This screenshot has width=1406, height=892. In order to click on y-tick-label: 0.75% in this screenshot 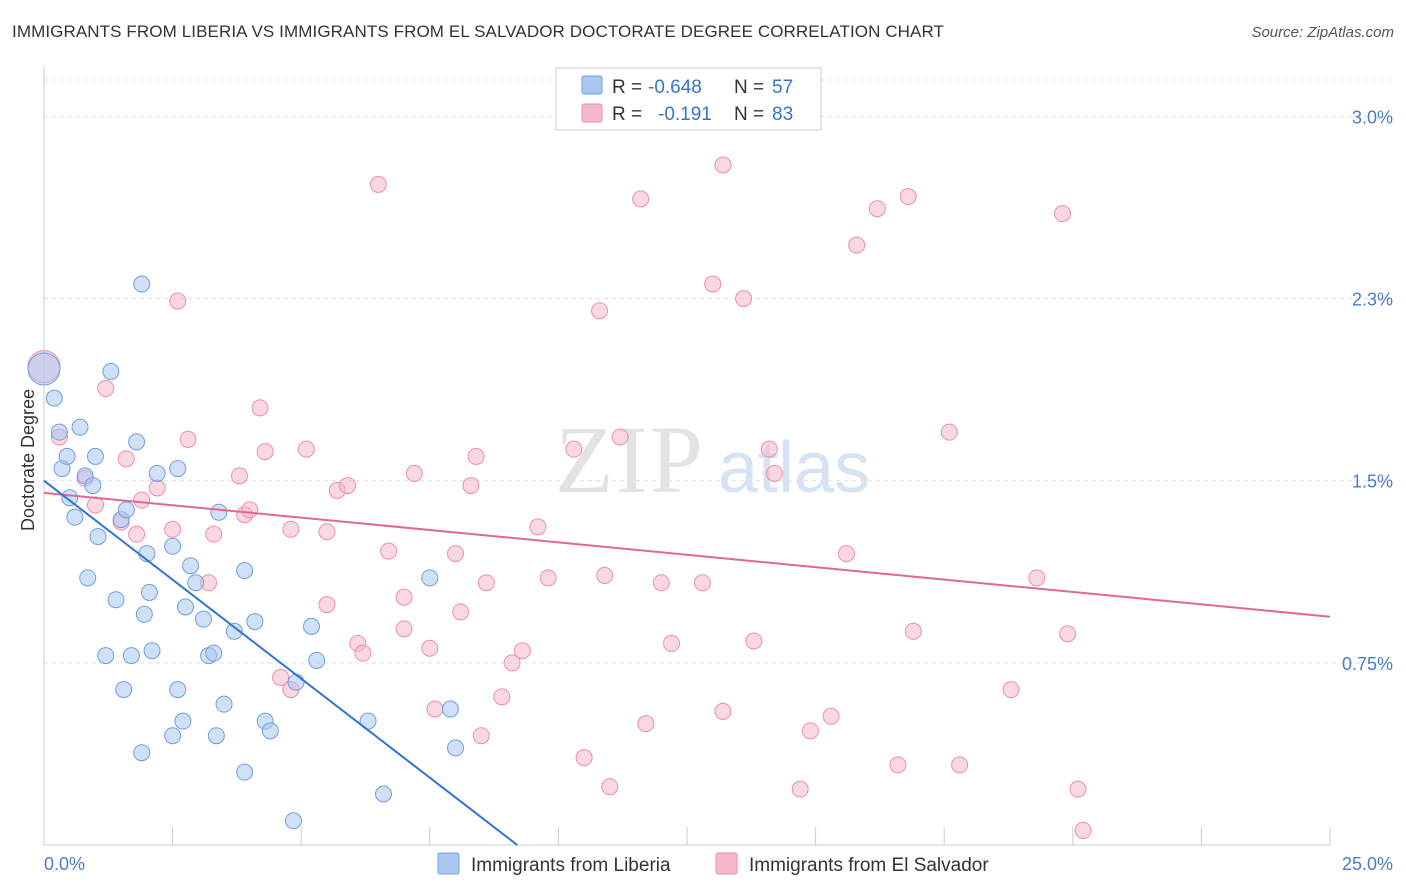, I will do `click(1367, 664)`.